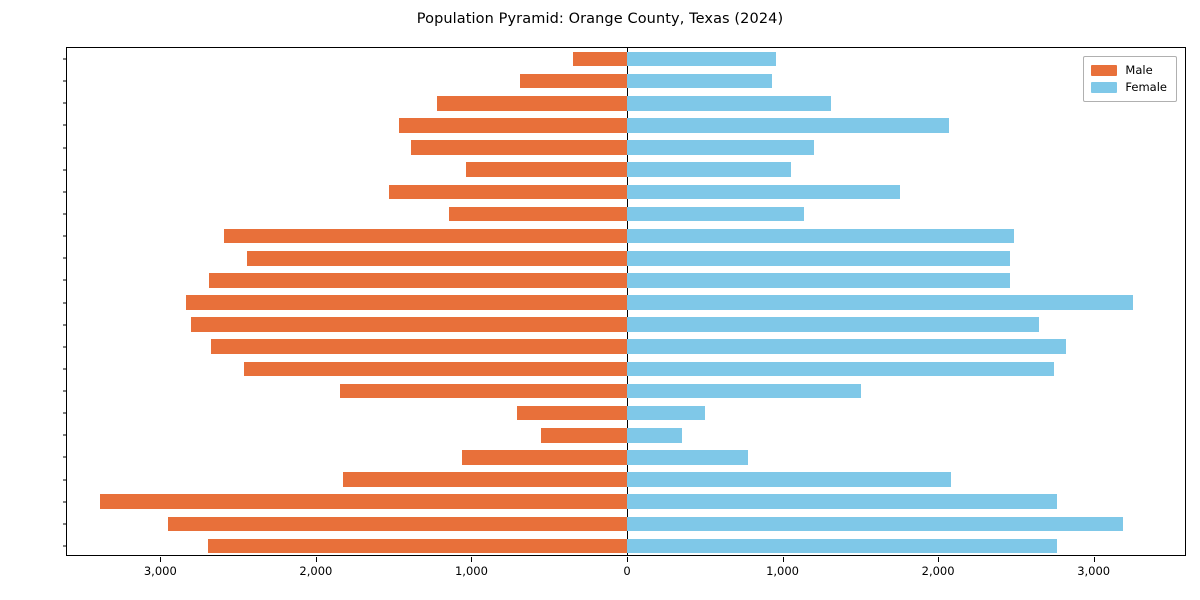 This screenshot has width=1200, height=600. Describe the element at coordinates (783, 571) in the screenshot. I see `x-tick-label: 1,000` at that location.